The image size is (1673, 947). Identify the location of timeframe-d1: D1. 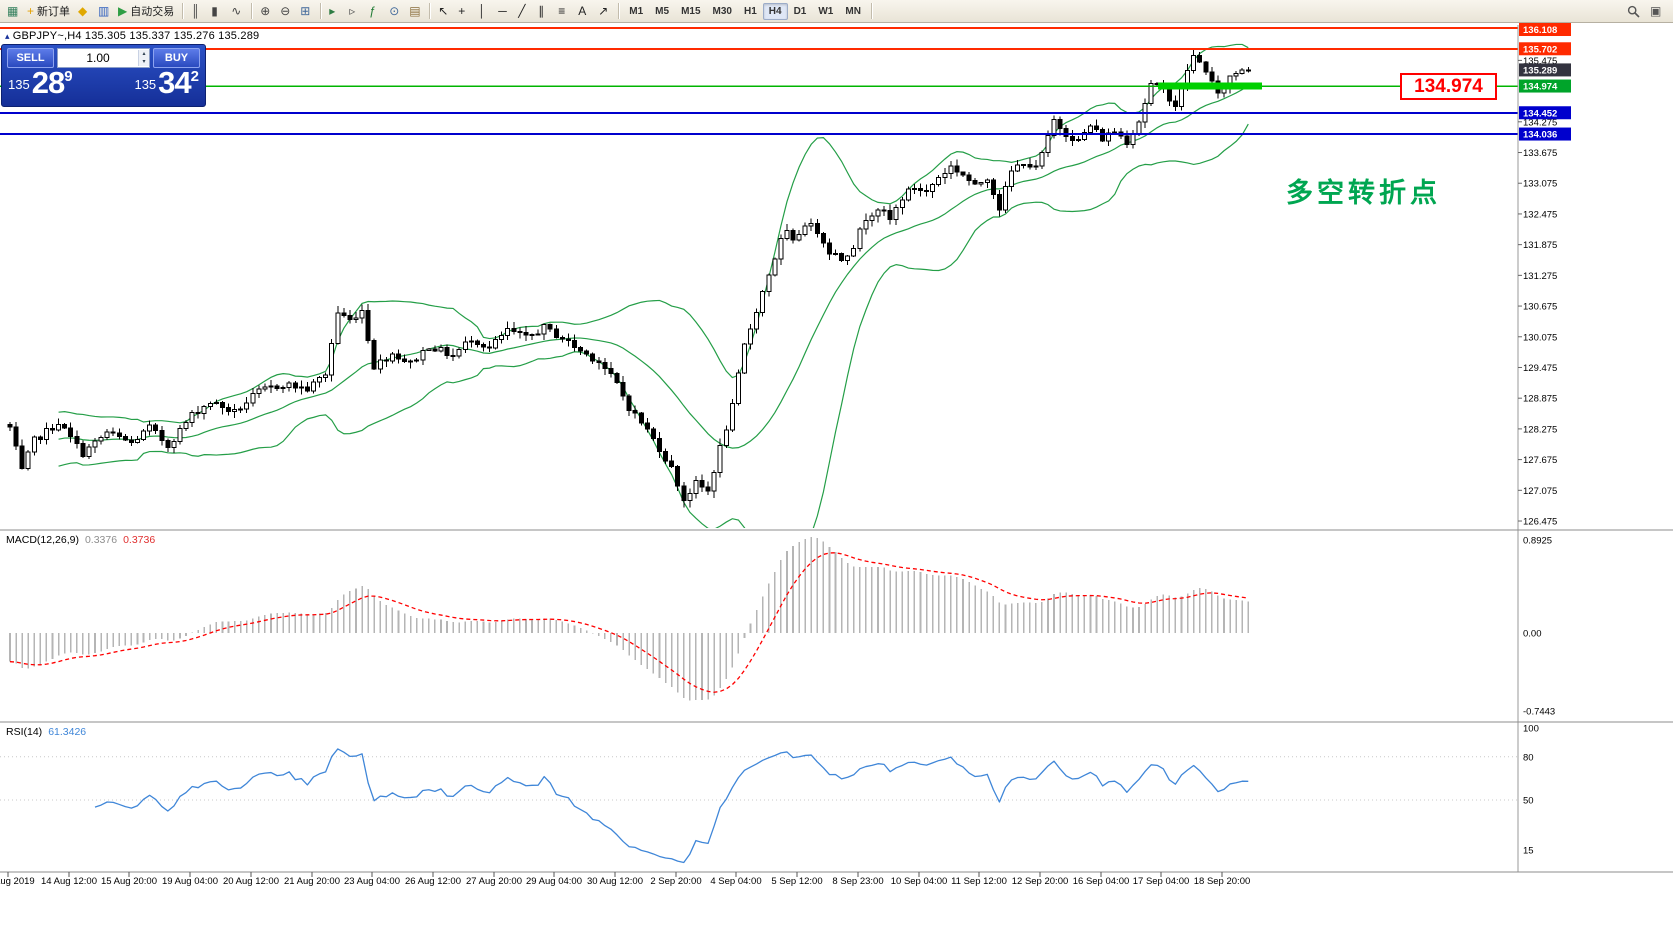
(800, 11).